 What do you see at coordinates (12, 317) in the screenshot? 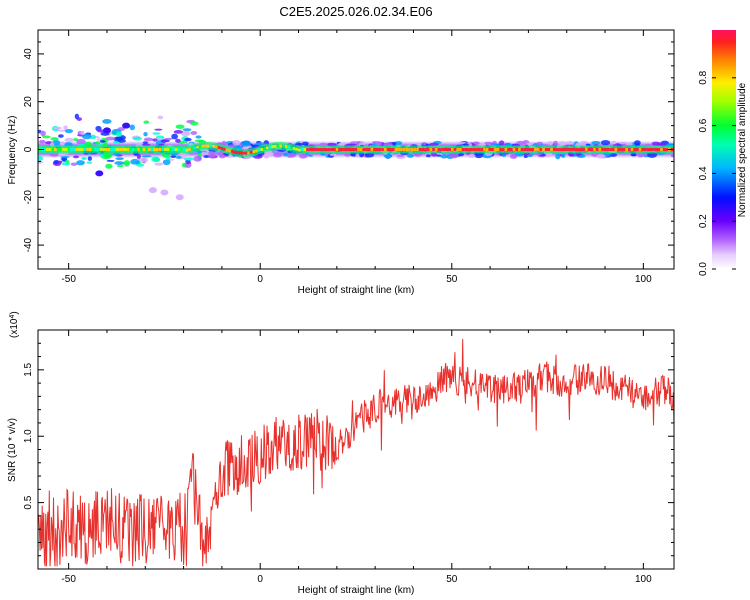
I see `snr-exponent-power: 4` at bounding box center [12, 317].